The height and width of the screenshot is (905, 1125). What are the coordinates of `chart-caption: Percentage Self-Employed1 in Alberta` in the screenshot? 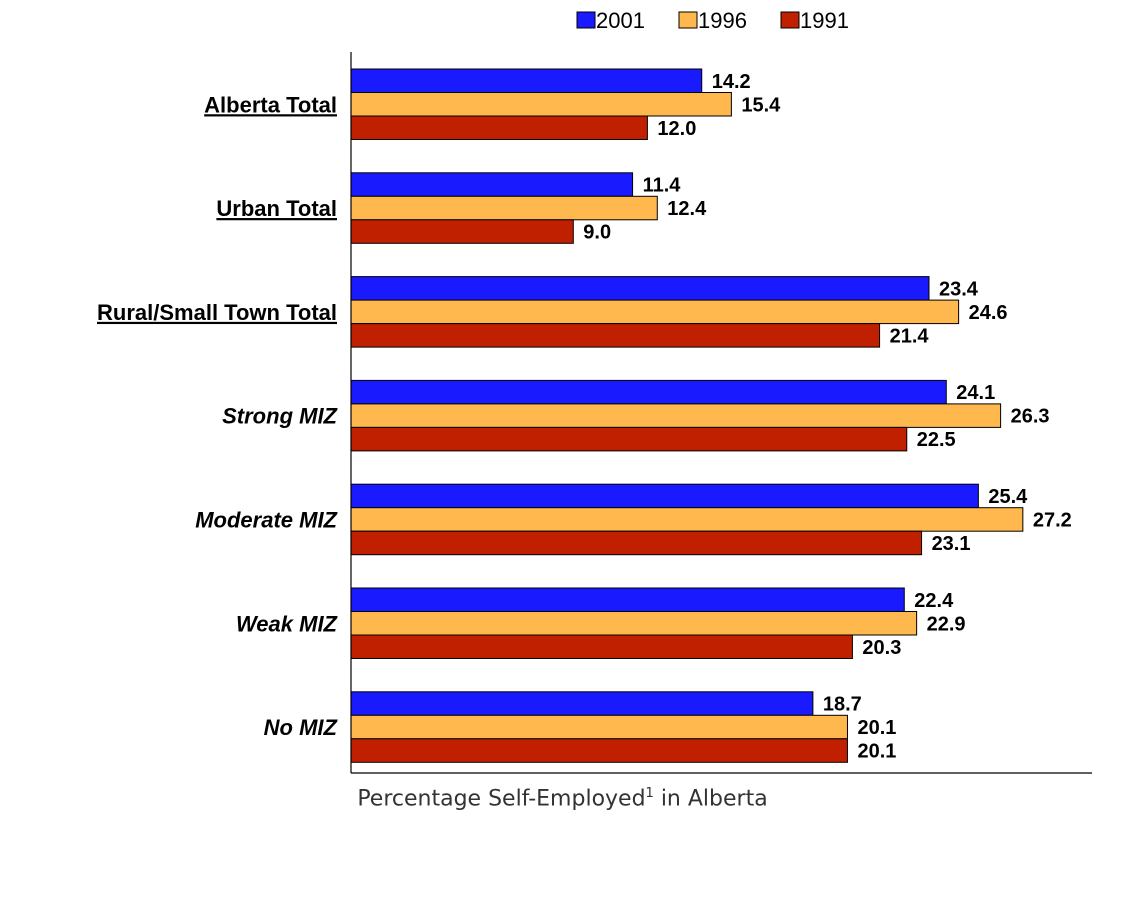 It's located at (562, 798).